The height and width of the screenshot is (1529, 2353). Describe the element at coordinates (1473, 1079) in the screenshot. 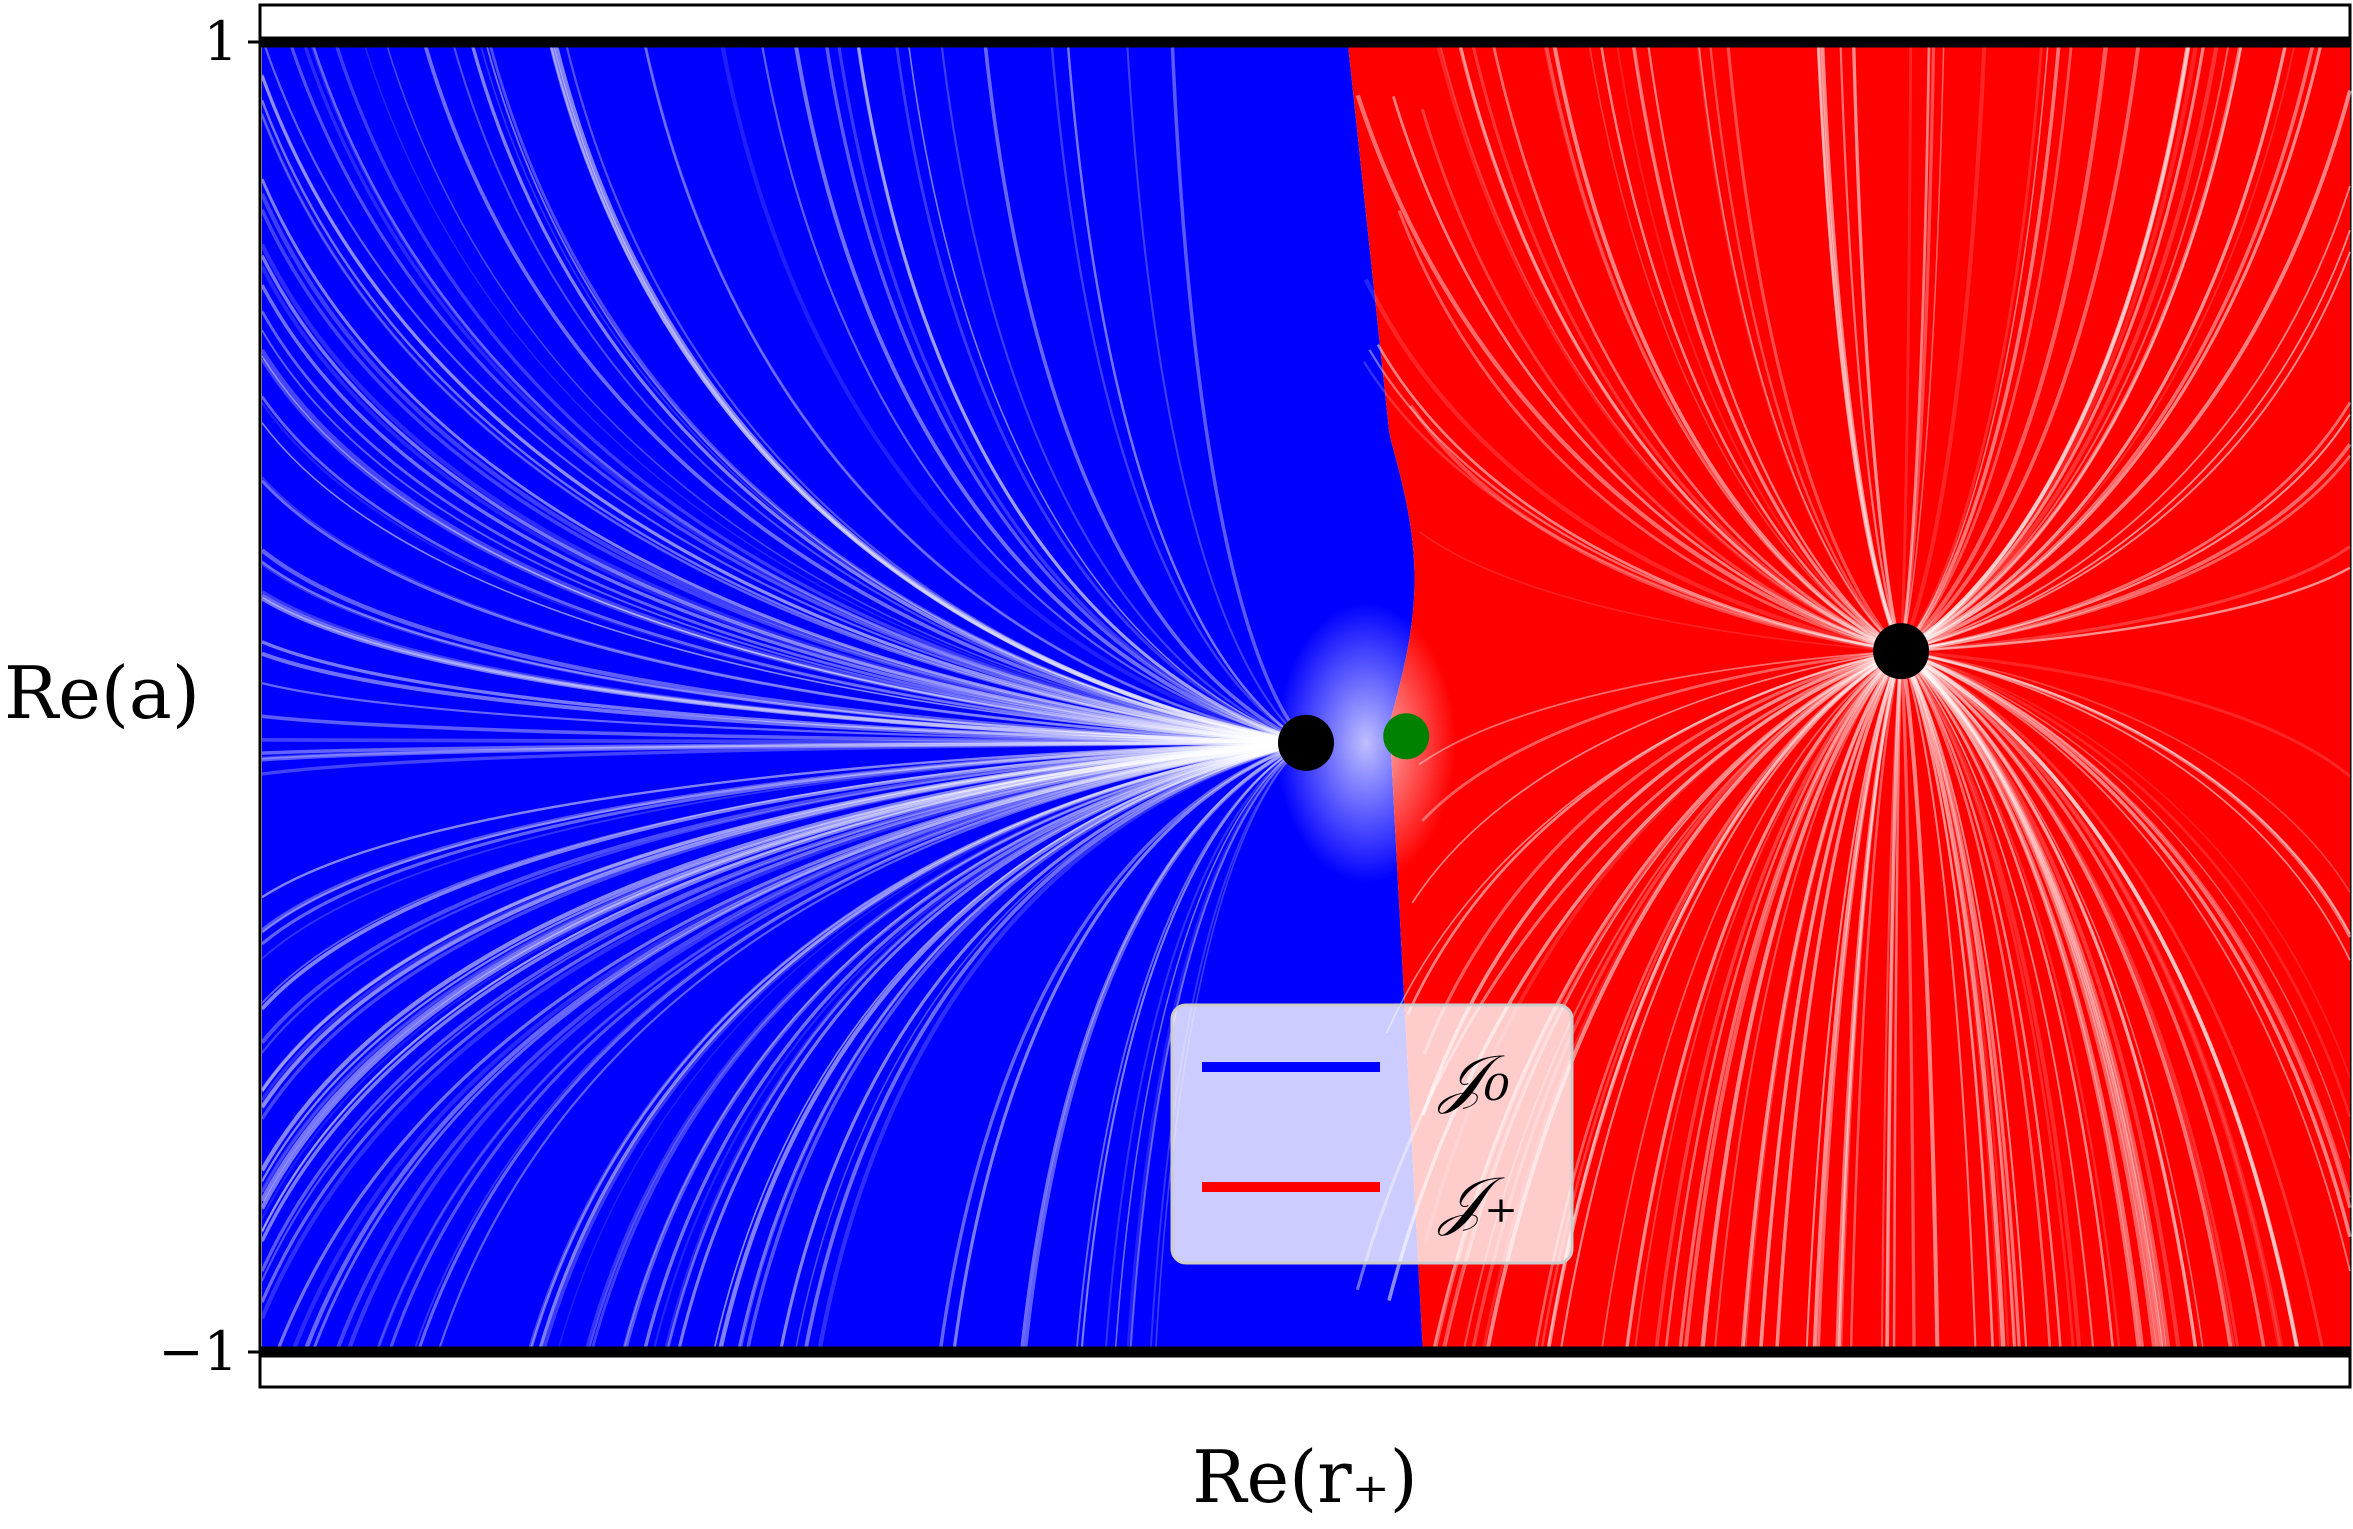

I see `legend-label-j0: 𝒥₀` at that location.